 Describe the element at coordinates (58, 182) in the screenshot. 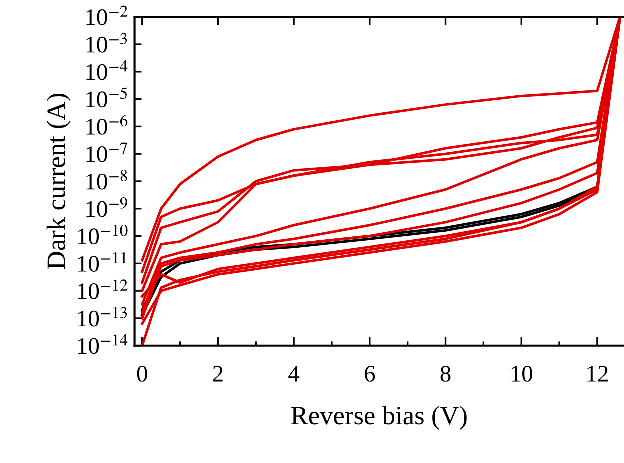

I see `y-axis-title: Dark current (A)` at that location.